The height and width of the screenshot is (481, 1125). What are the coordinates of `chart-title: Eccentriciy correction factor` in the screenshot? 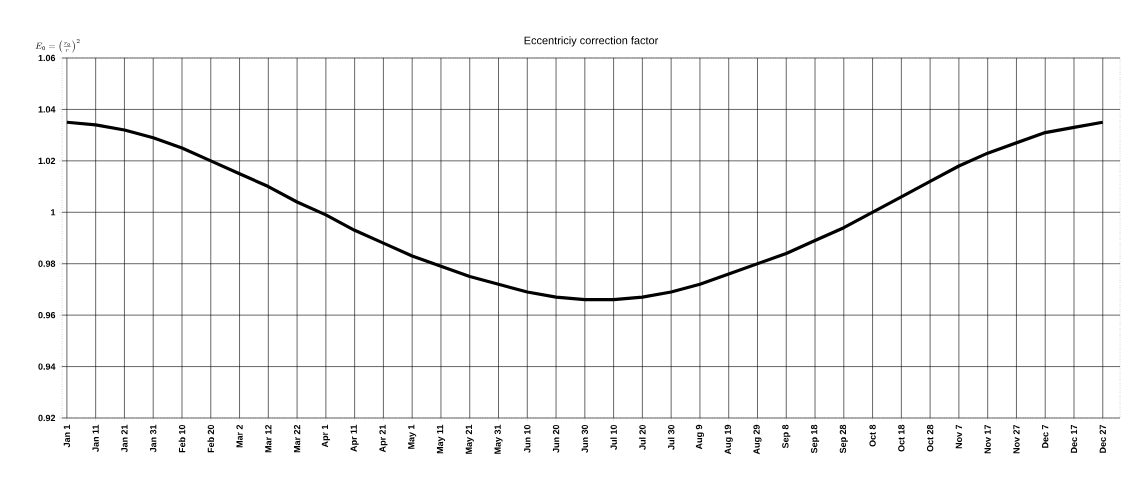 It's located at (591, 41).